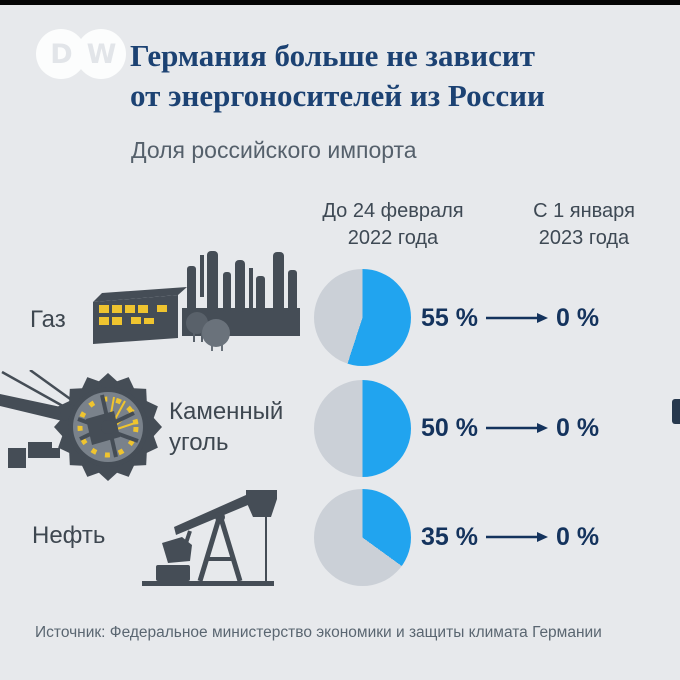  I want to click on chart-subtitle: Доля российского импорта, so click(274, 150).